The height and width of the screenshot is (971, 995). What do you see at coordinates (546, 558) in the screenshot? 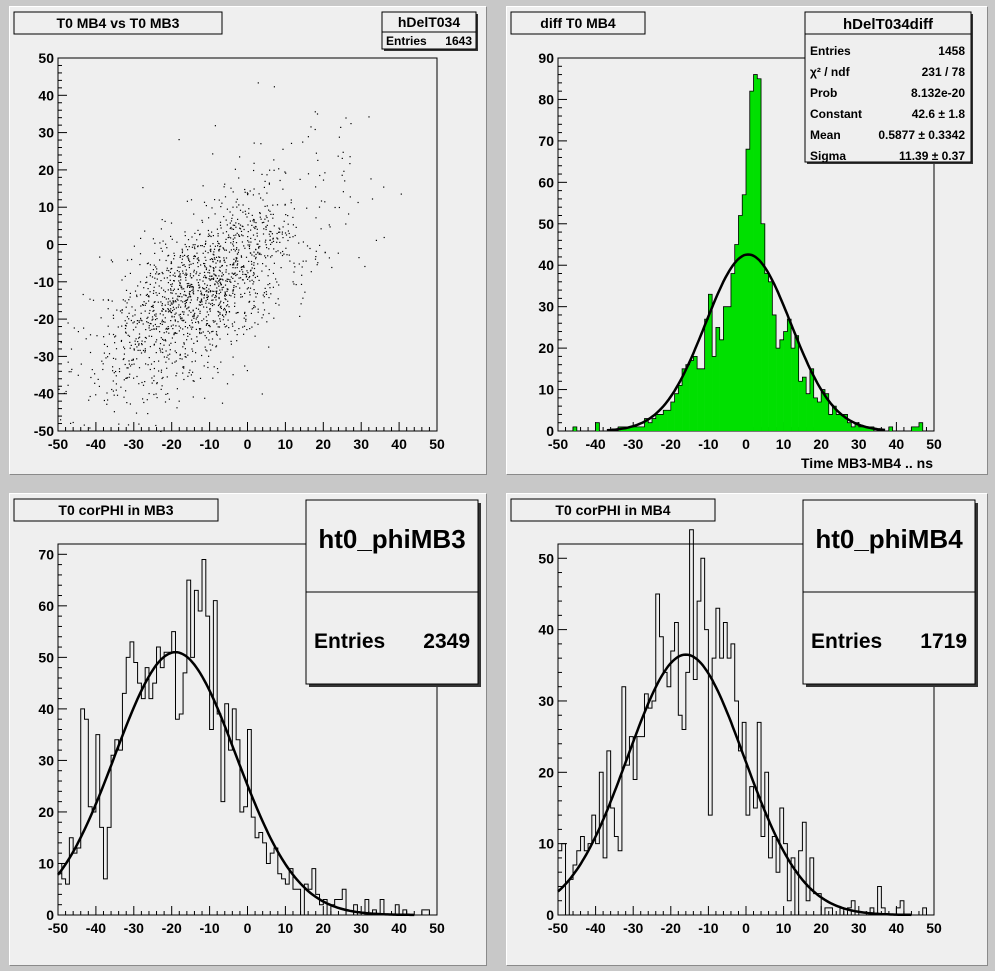
I see `y-tick-label: 50` at bounding box center [546, 558].